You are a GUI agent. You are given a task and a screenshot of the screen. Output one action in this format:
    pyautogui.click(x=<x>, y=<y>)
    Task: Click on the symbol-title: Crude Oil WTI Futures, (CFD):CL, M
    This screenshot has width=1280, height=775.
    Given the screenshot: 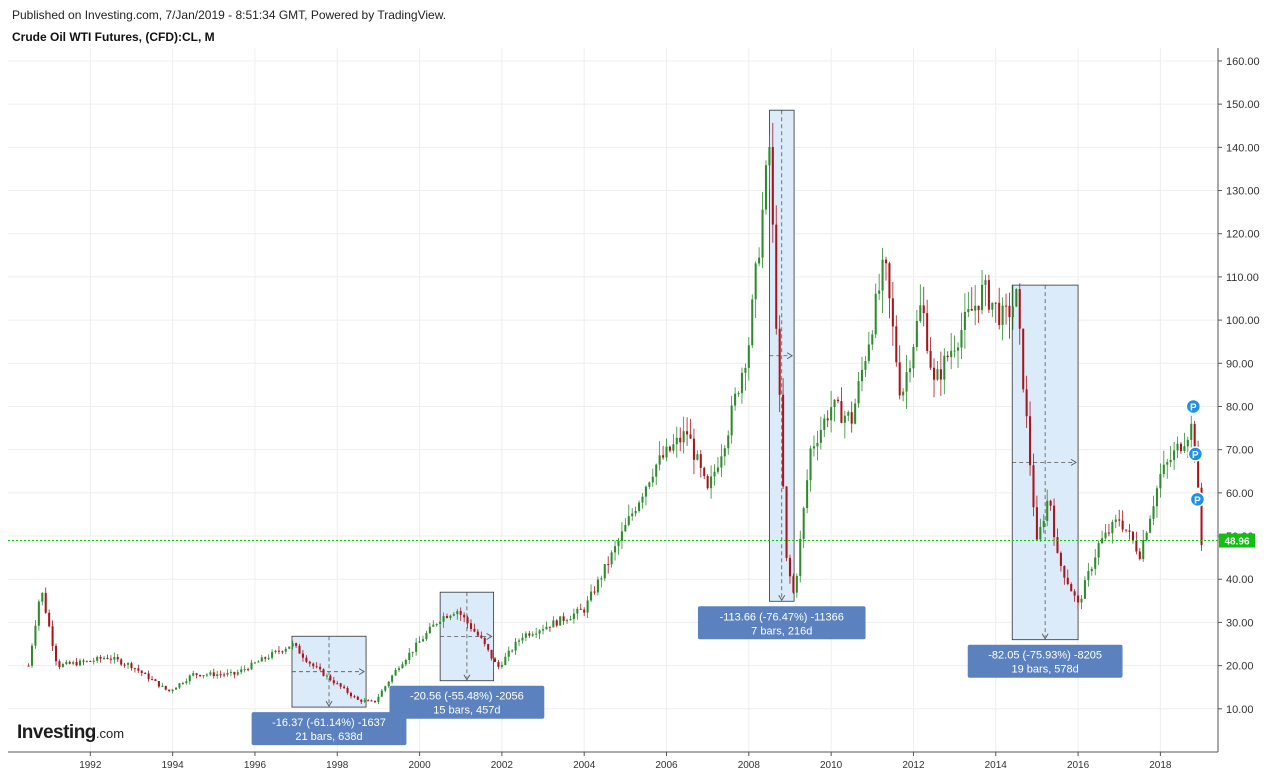 What is the action you would take?
    pyautogui.click(x=113, y=37)
    